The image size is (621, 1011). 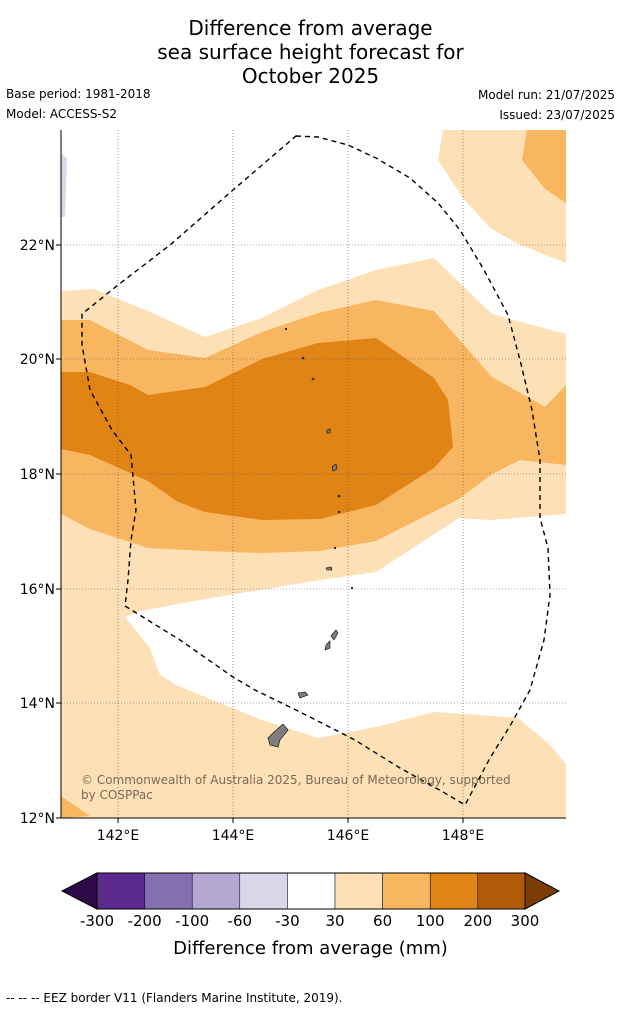 What do you see at coordinates (192, 921) in the screenshot?
I see `colorbar-tick-label: -100` at bounding box center [192, 921].